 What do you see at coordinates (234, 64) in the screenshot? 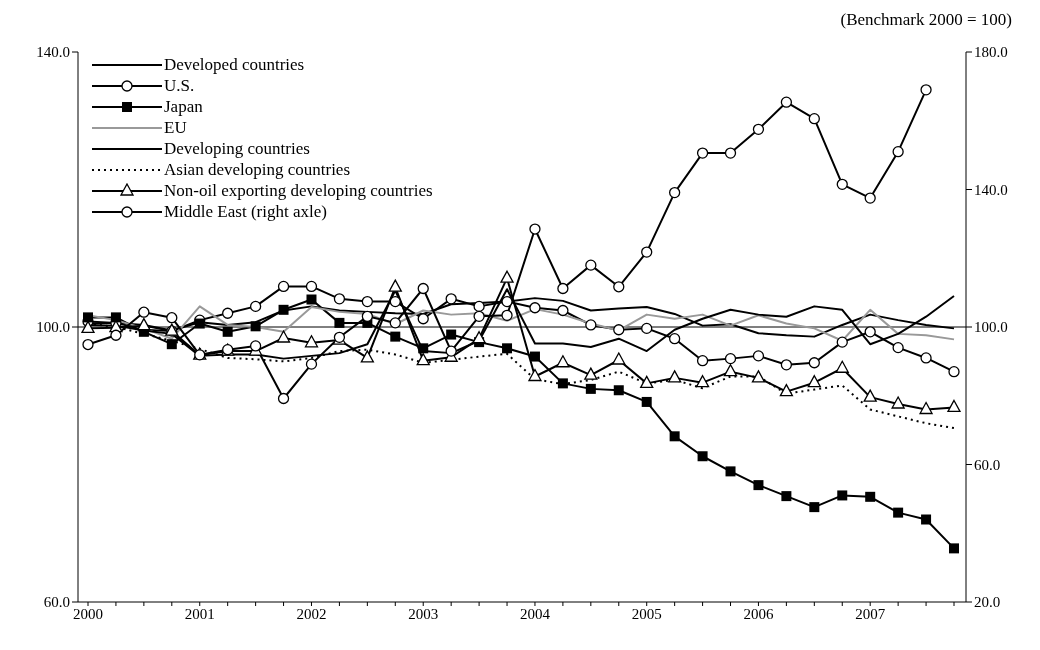
I see `legend-label: Developed countries` at bounding box center [234, 64].